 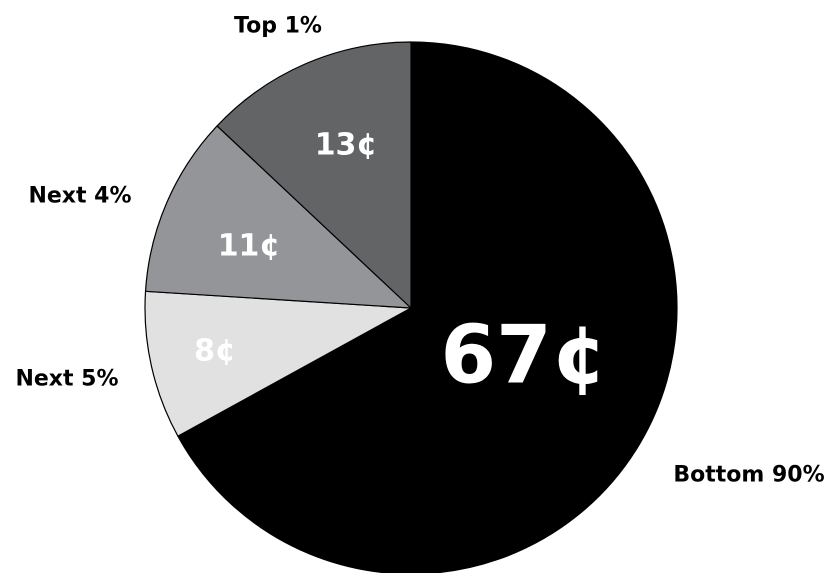 I want to click on pie-slice-next-4pct, so click(x=278, y=217).